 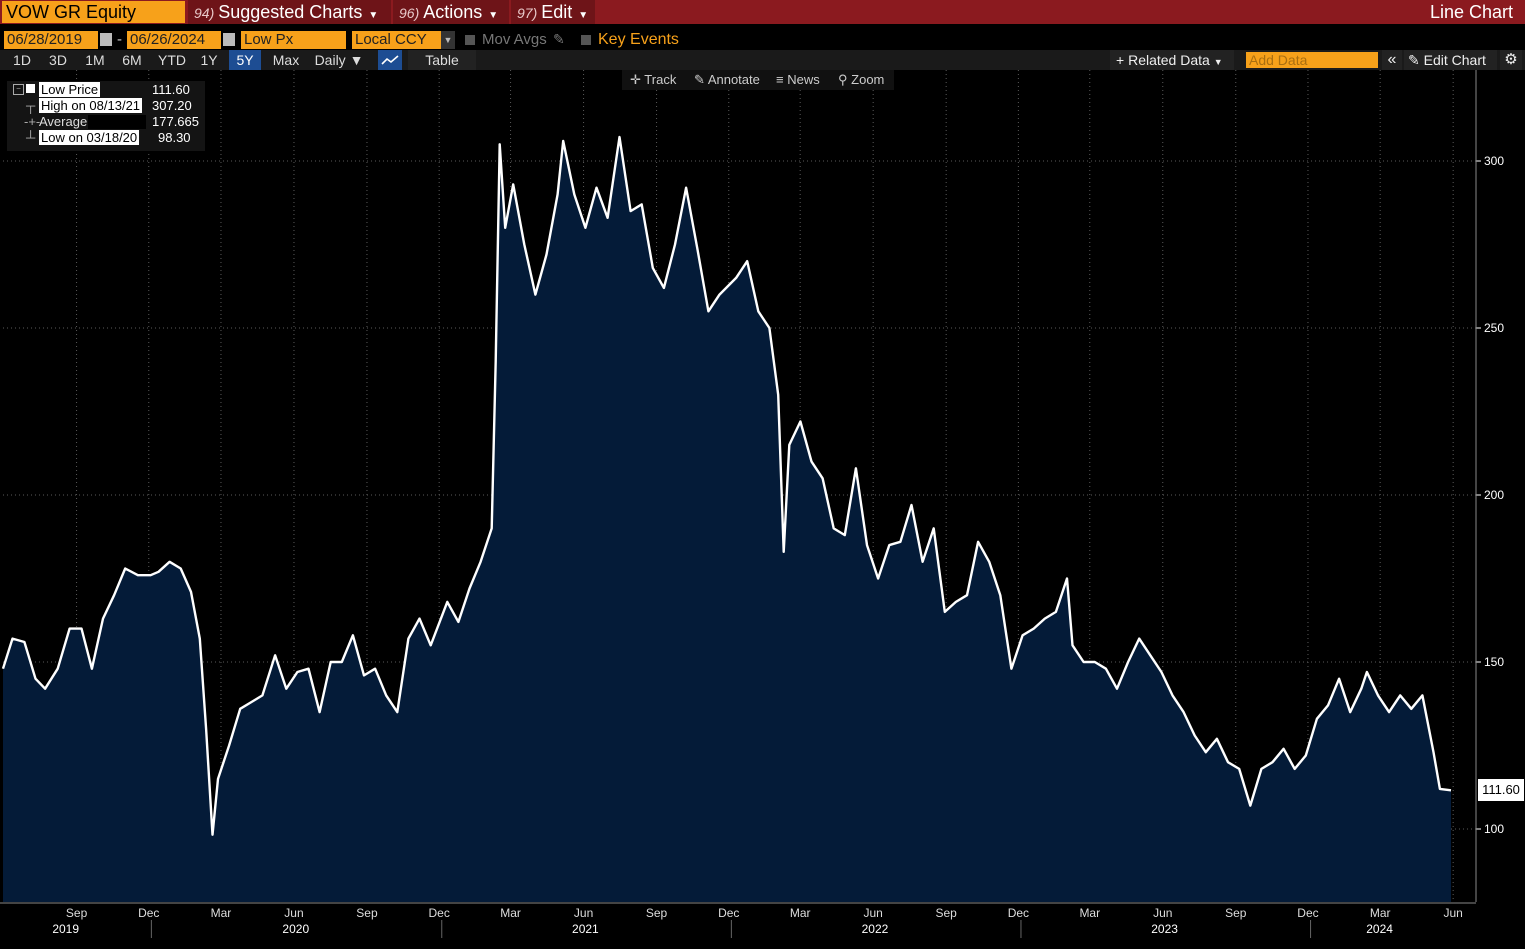 I want to click on chart-type-title: Line Chart, so click(x=1471, y=12).